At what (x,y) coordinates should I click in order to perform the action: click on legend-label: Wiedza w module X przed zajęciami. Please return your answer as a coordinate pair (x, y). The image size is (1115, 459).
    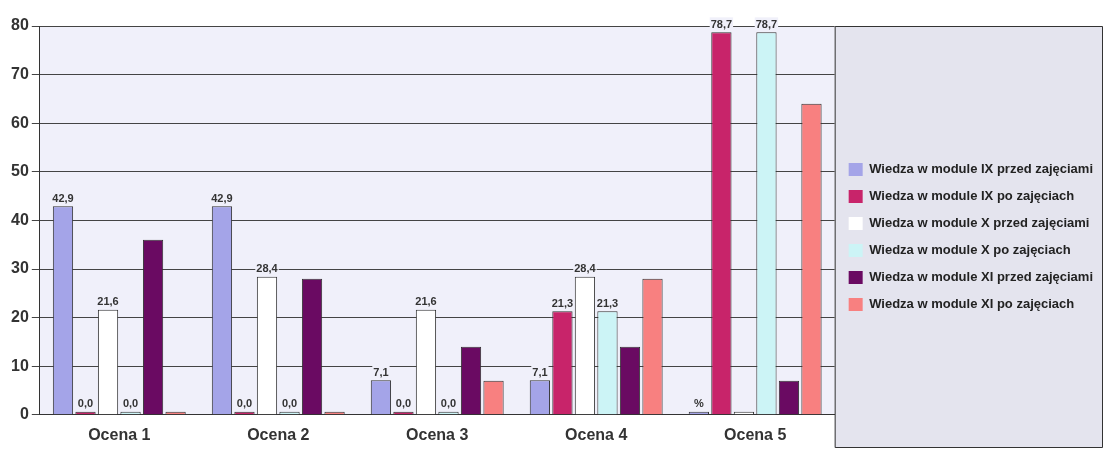
    Looking at the image, I should click on (979, 223).